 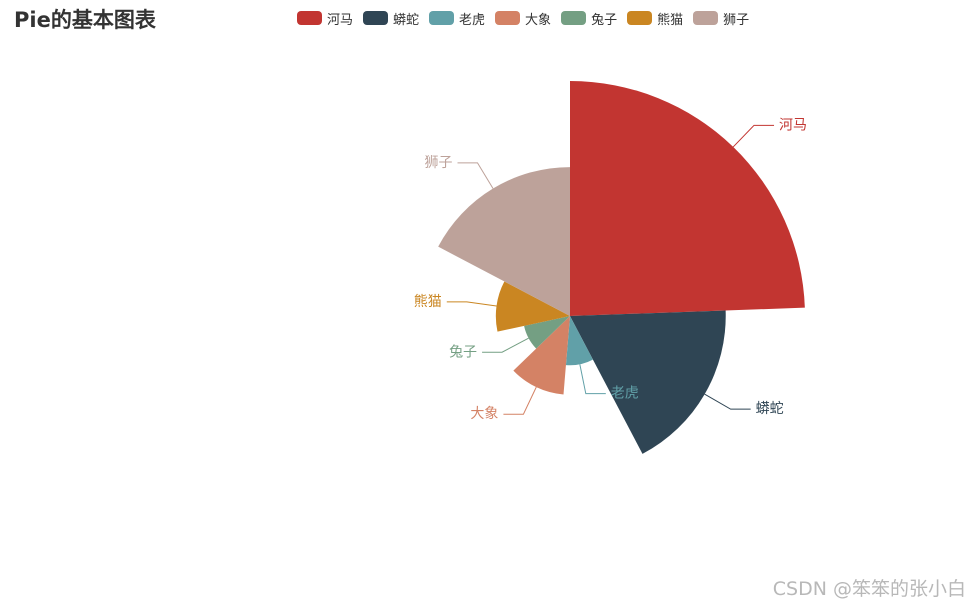 I want to click on legend-label: 老虎, so click(x=472, y=20).